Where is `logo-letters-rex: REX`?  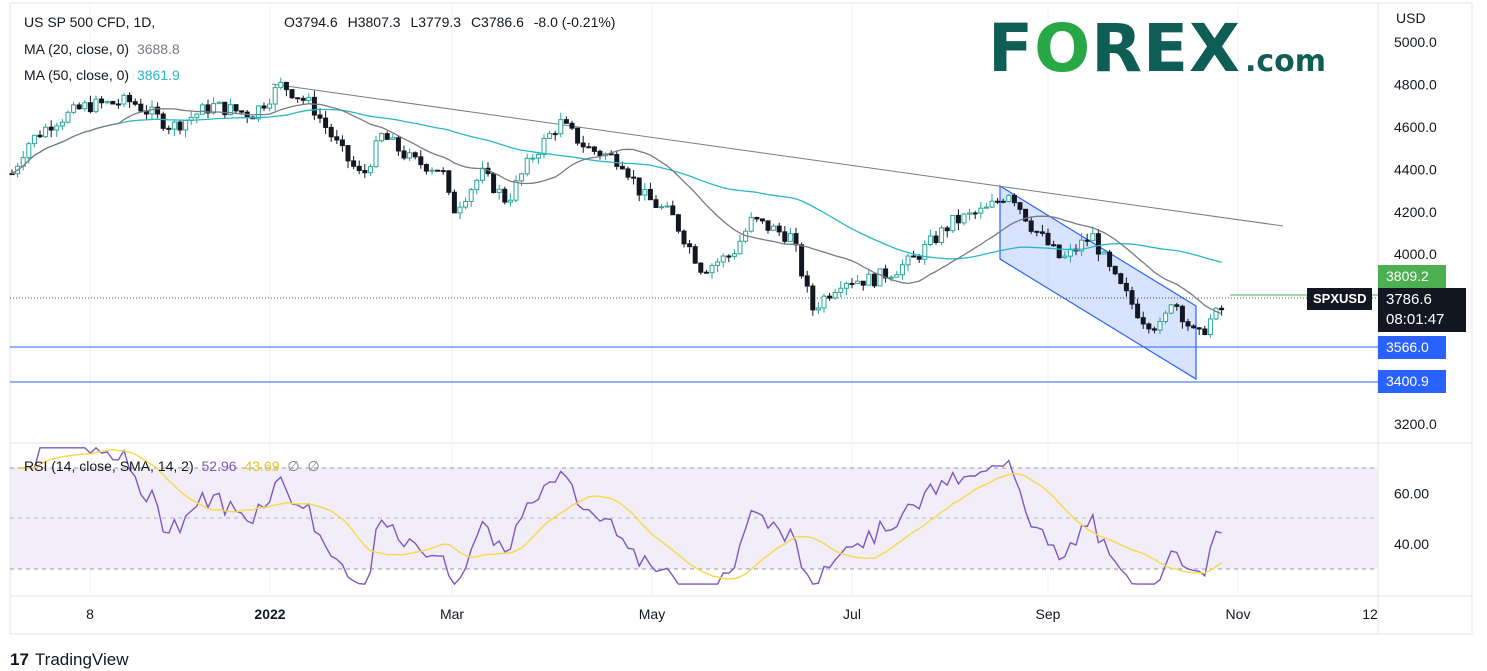
logo-letters-rex: REX is located at coordinates (1166, 48).